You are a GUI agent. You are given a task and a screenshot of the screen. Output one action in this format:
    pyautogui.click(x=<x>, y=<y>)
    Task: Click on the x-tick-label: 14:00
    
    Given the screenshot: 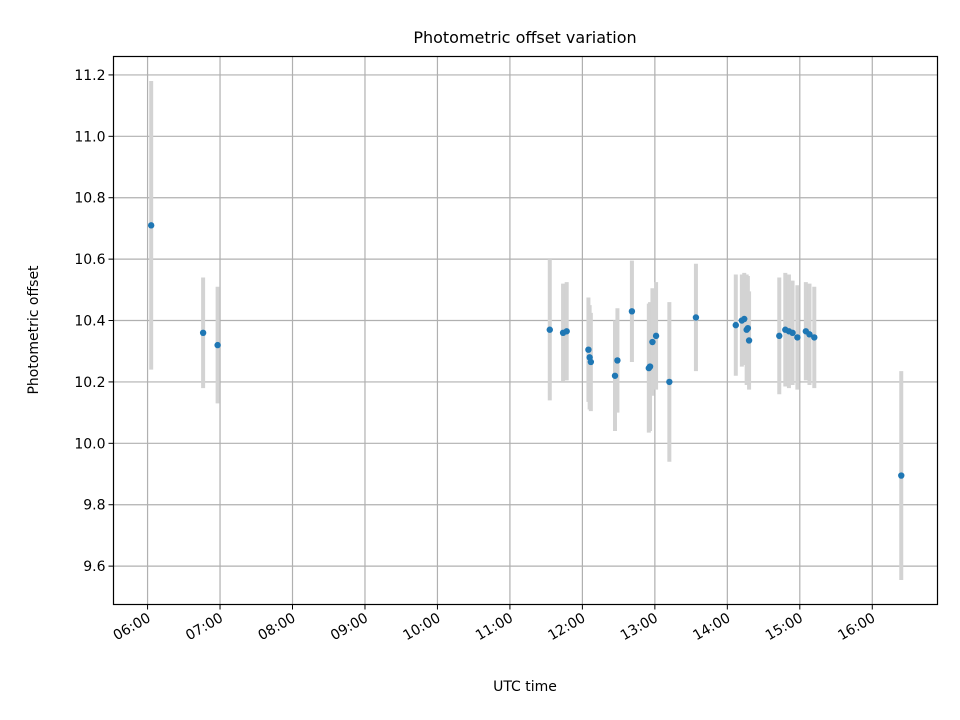 What is the action you would take?
    pyautogui.click(x=711, y=627)
    